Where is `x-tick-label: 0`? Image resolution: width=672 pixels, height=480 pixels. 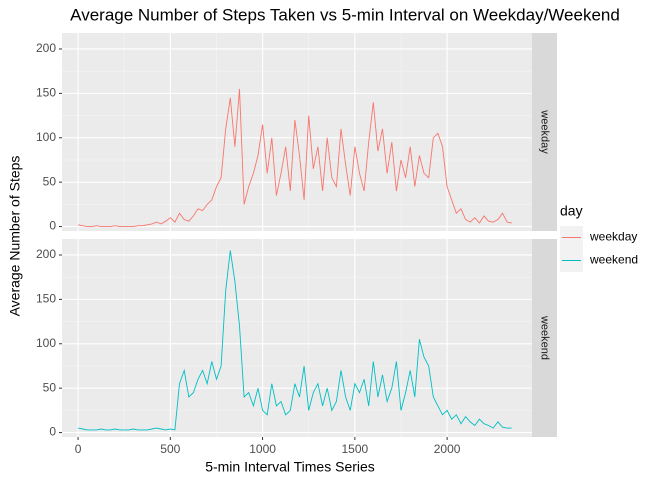
x-tick-label: 0 is located at coordinates (78, 449).